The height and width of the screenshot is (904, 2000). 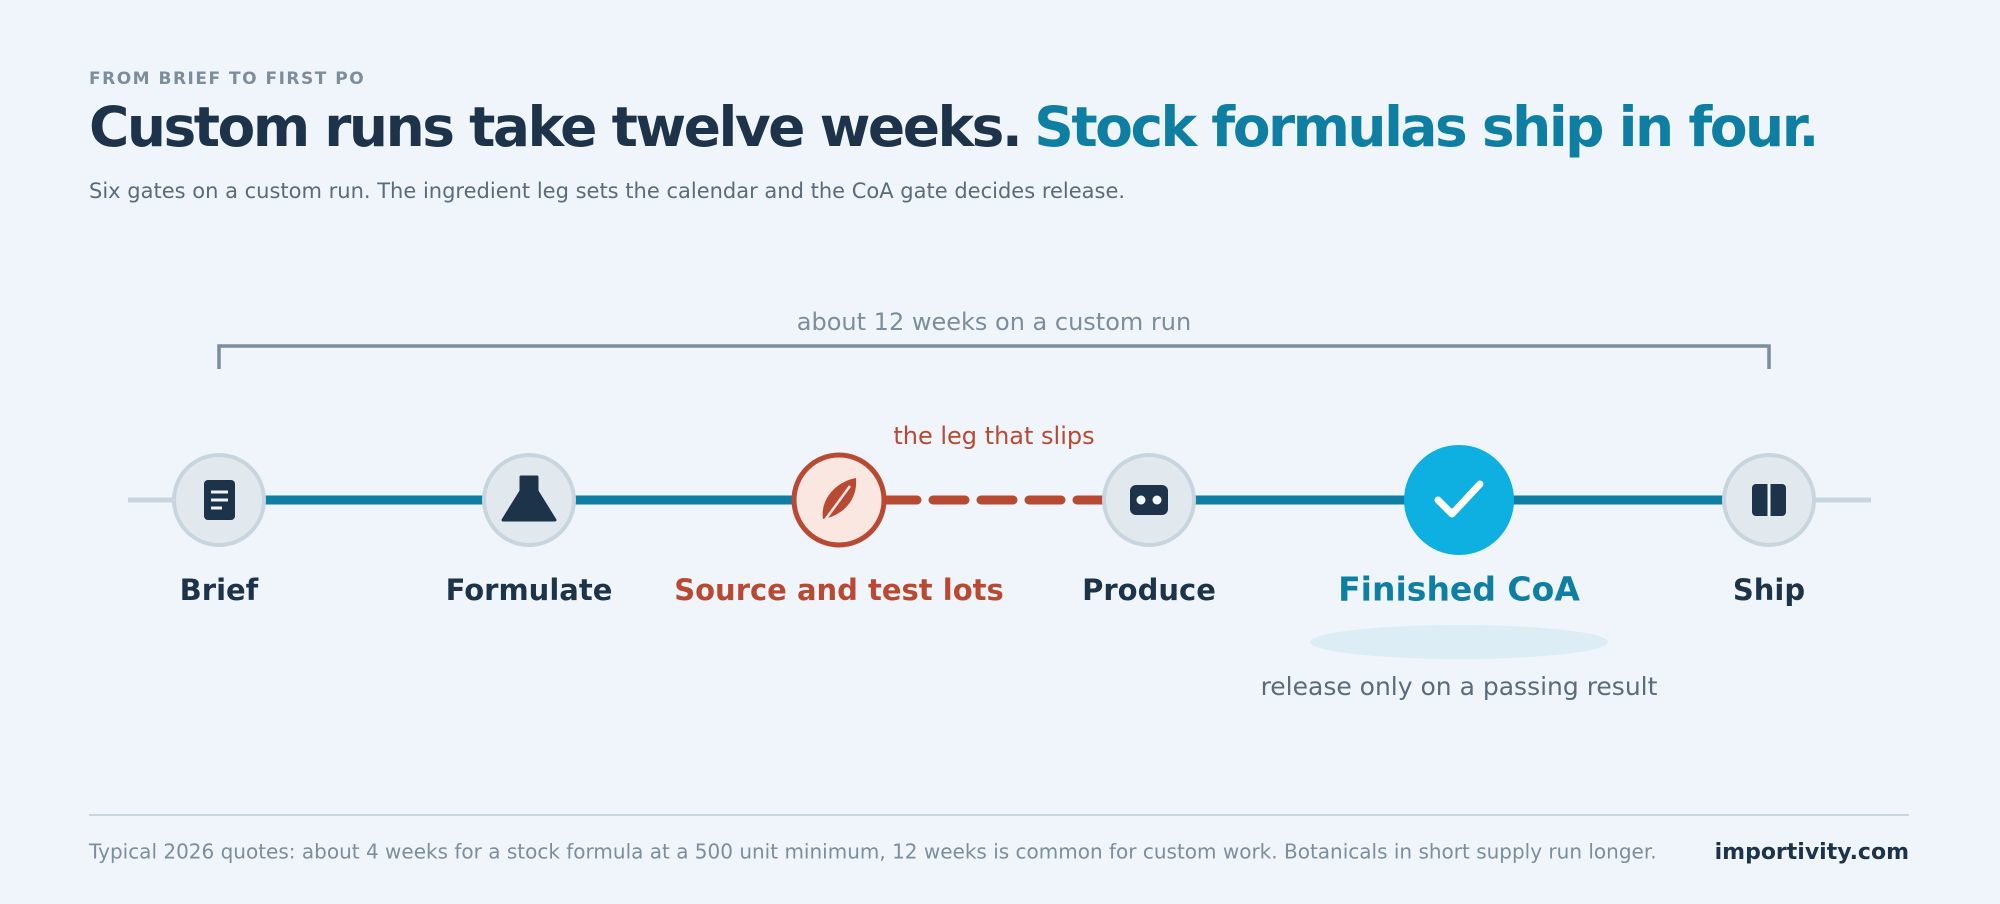 I want to click on icon-lines, so click(x=219, y=500).